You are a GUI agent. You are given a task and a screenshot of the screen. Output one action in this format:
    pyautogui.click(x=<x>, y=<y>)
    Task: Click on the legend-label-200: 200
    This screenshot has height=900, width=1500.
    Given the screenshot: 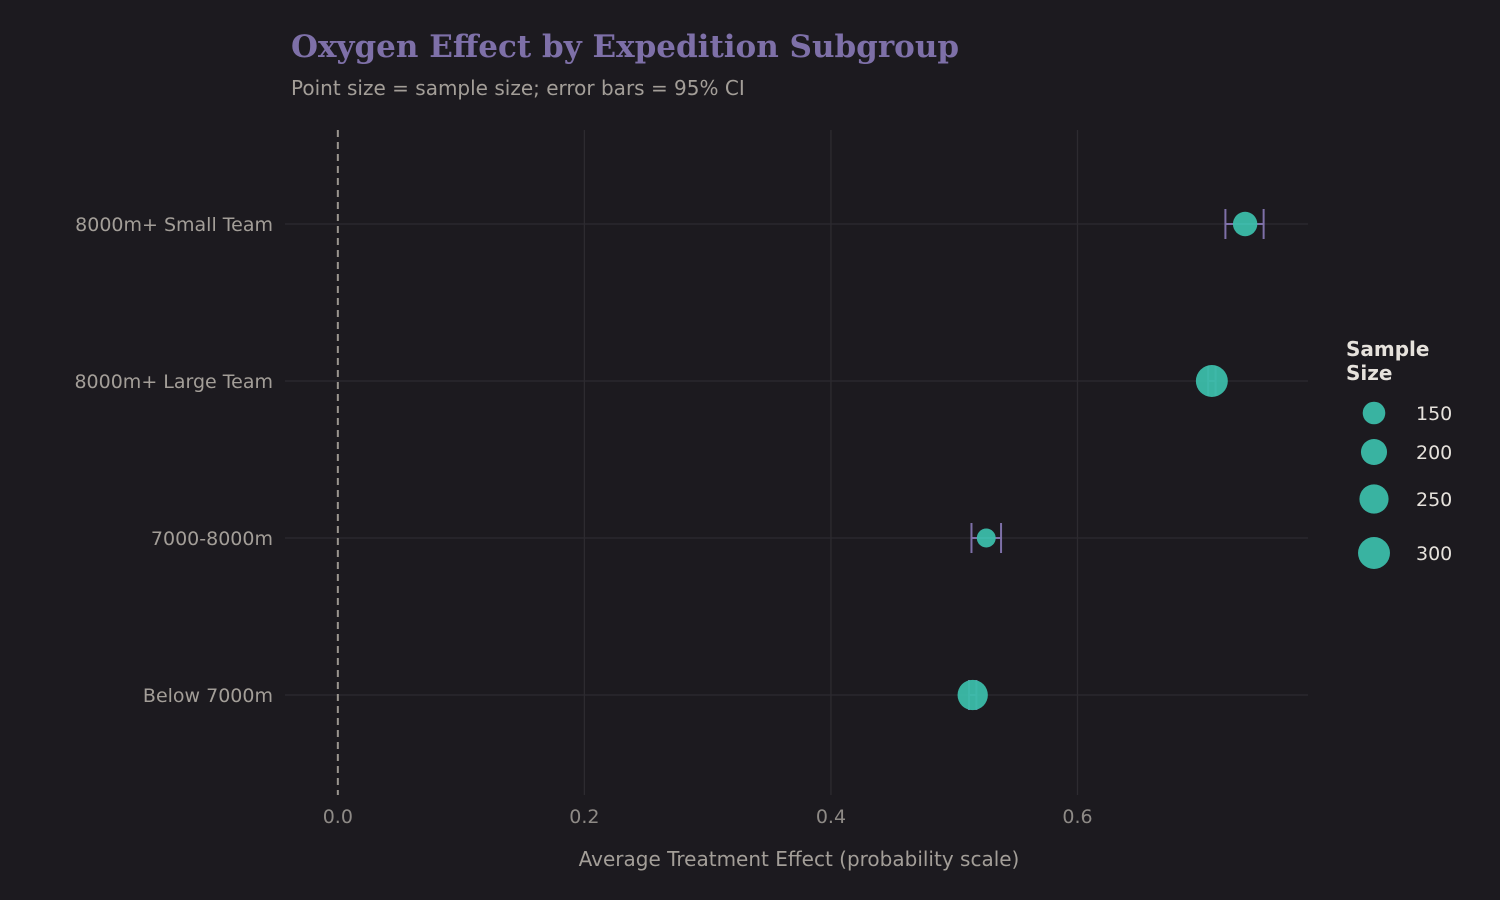 What is the action you would take?
    pyautogui.click(x=1434, y=453)
    